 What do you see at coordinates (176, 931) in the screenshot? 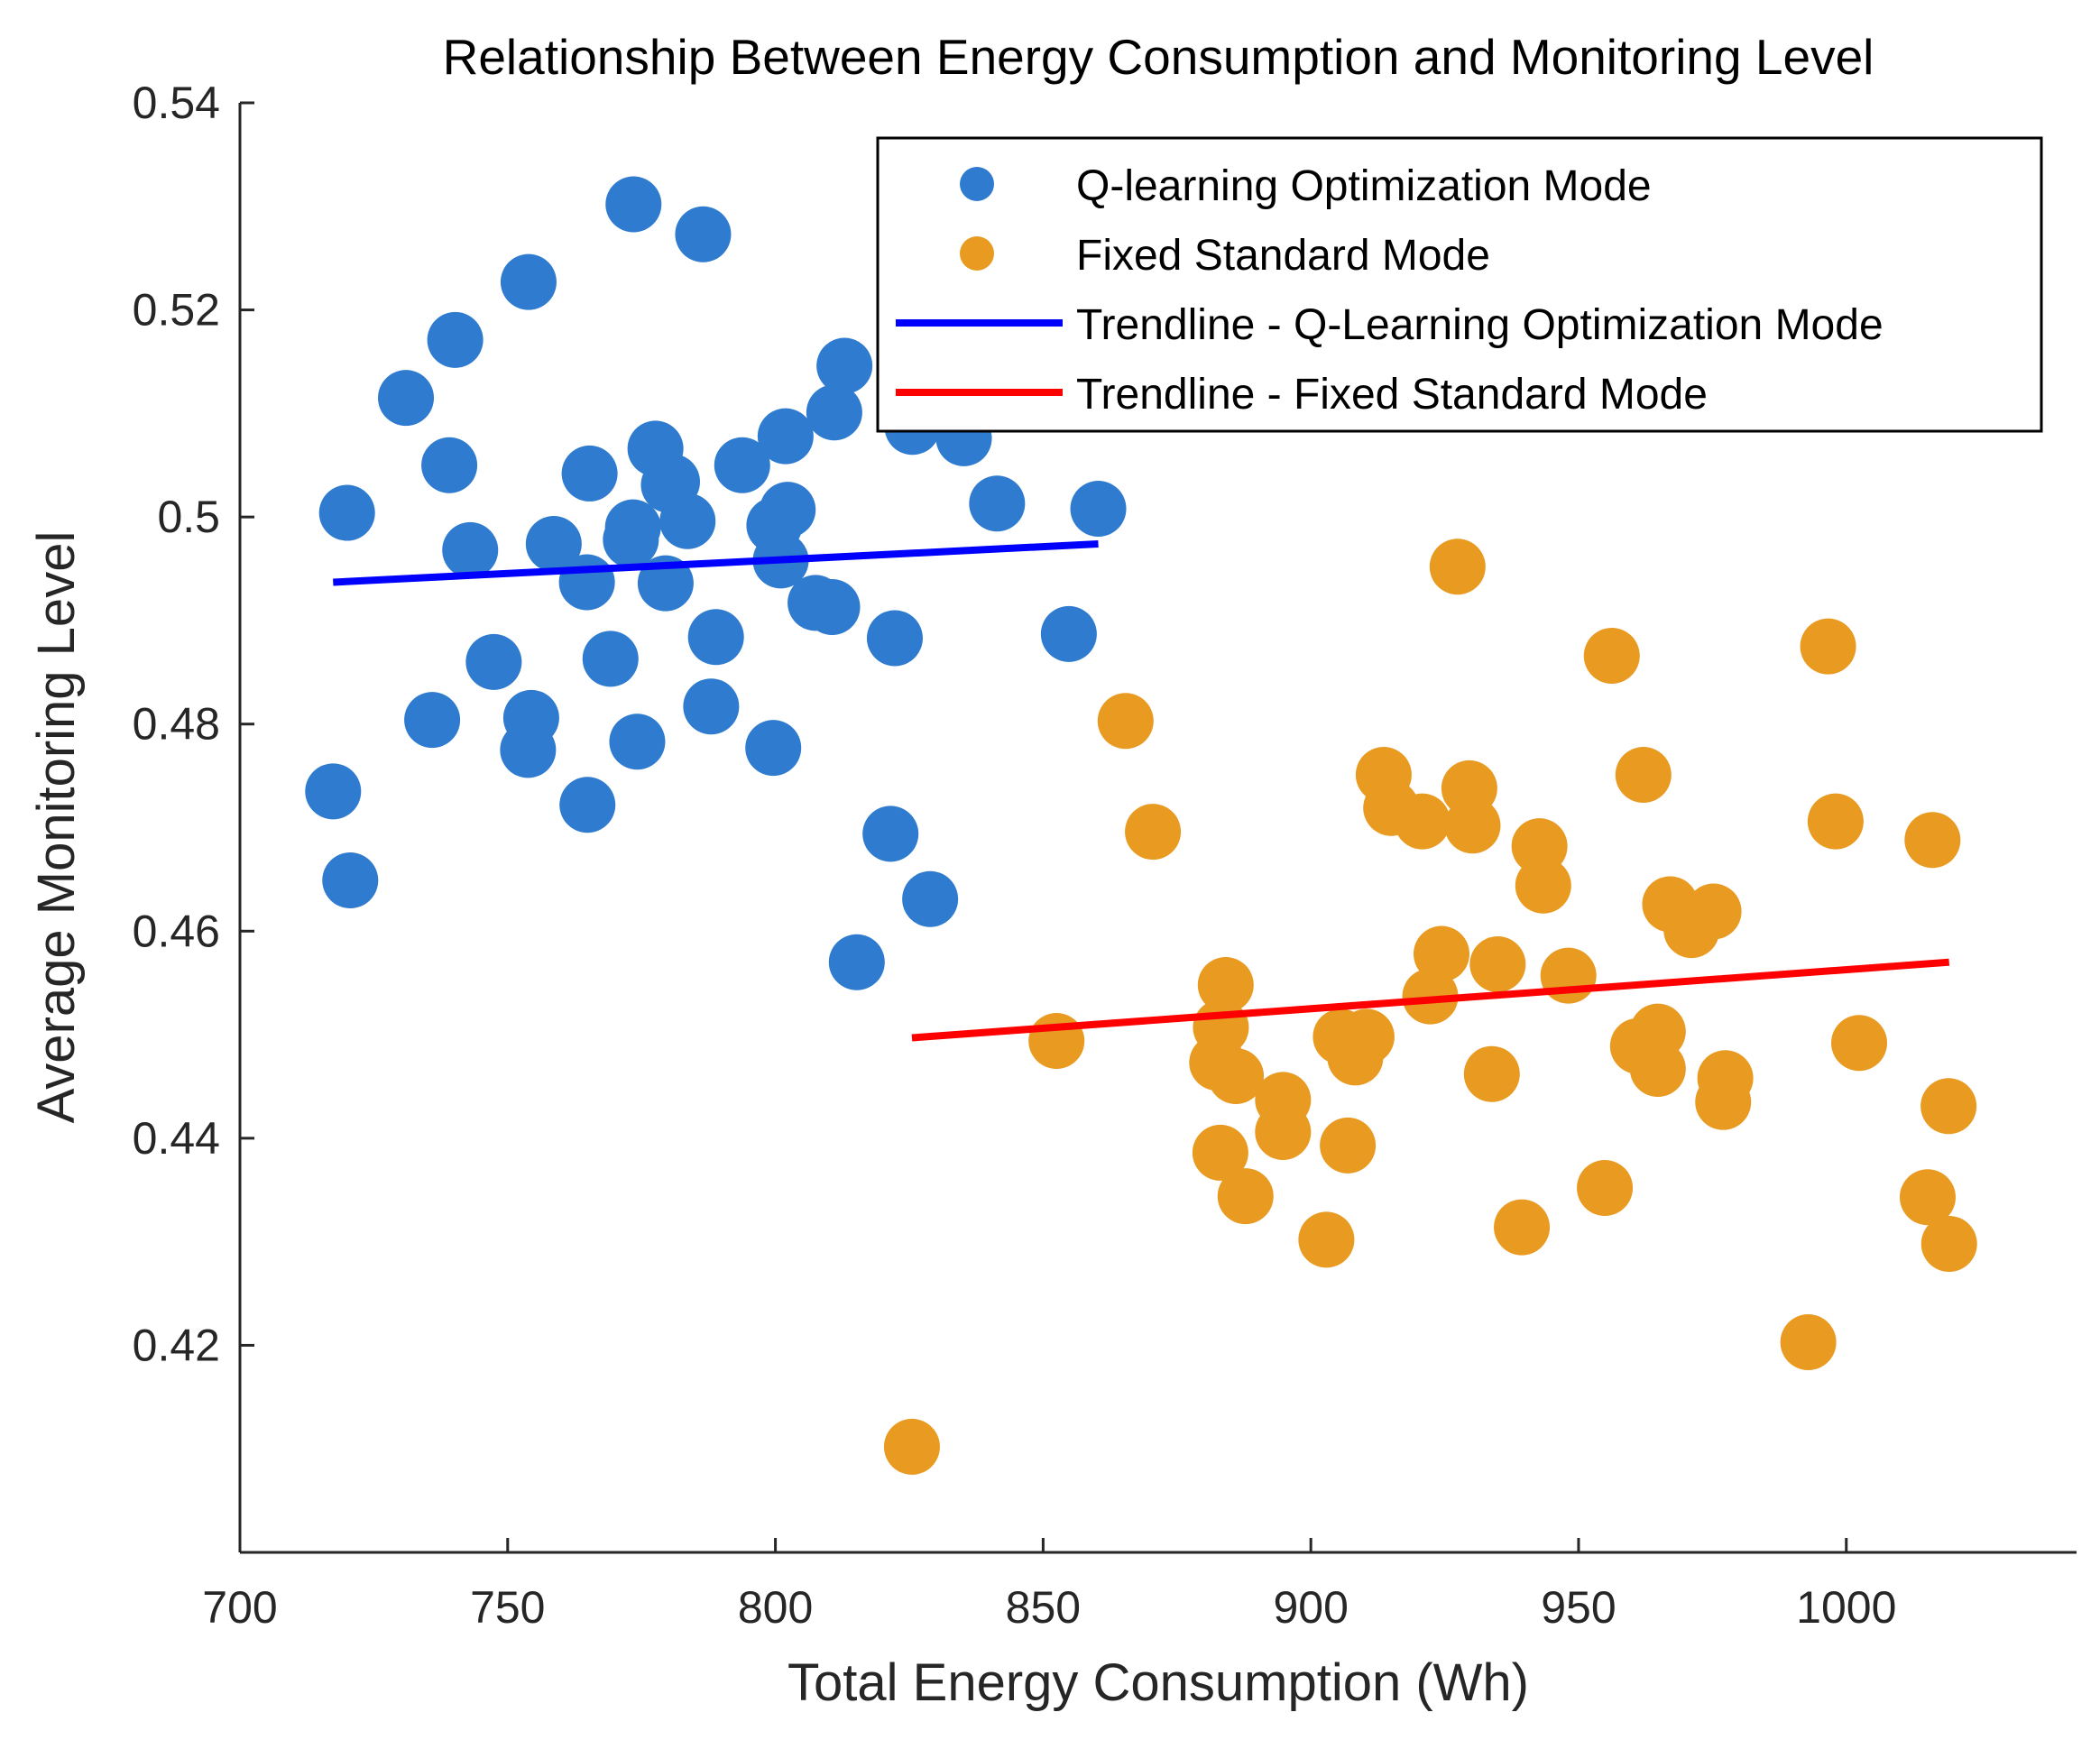
I see `y-tick-label: 0.46` at bounding box center [176, 931].